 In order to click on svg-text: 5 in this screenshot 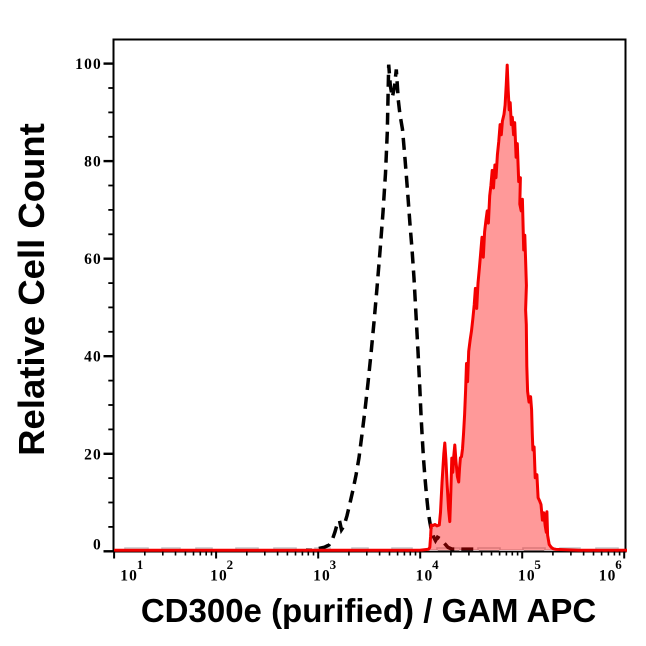, I will do `click(537, 564)`.